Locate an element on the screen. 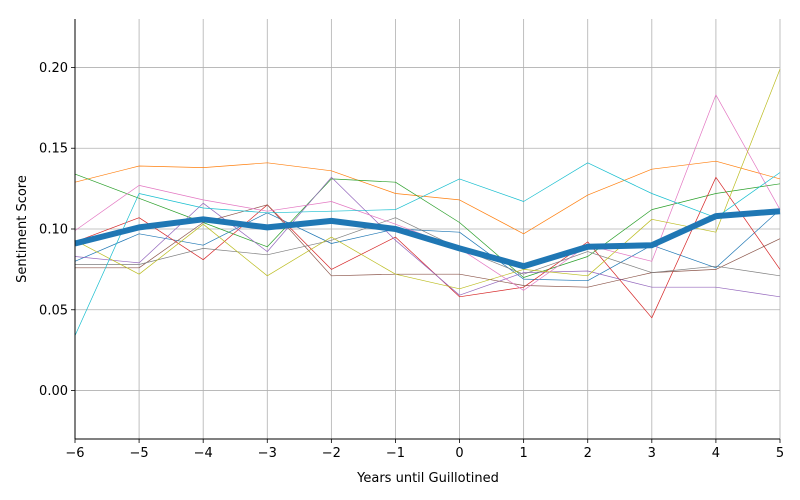 This screenshot has width=800, height=500. x-tick-label: −1 is located at coordinates (395, 453).